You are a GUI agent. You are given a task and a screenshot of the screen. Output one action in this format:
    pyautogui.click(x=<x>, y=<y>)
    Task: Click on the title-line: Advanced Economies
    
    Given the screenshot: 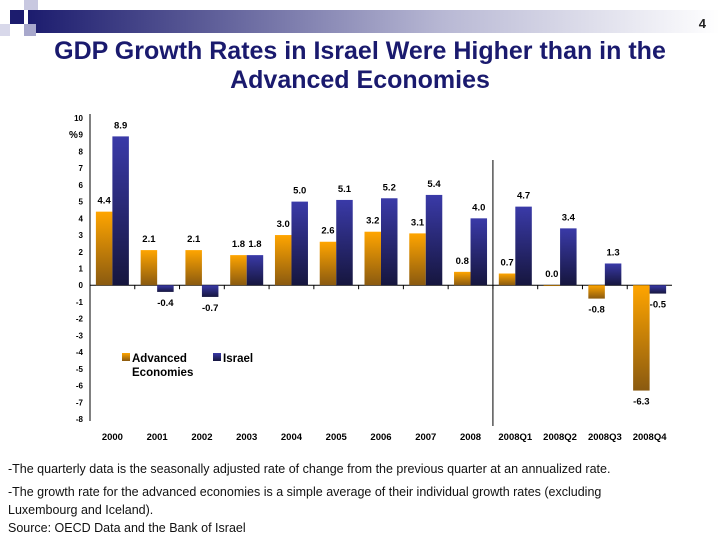 What is the action you would take?
    pyautogui.click(x=360, y=80)
    